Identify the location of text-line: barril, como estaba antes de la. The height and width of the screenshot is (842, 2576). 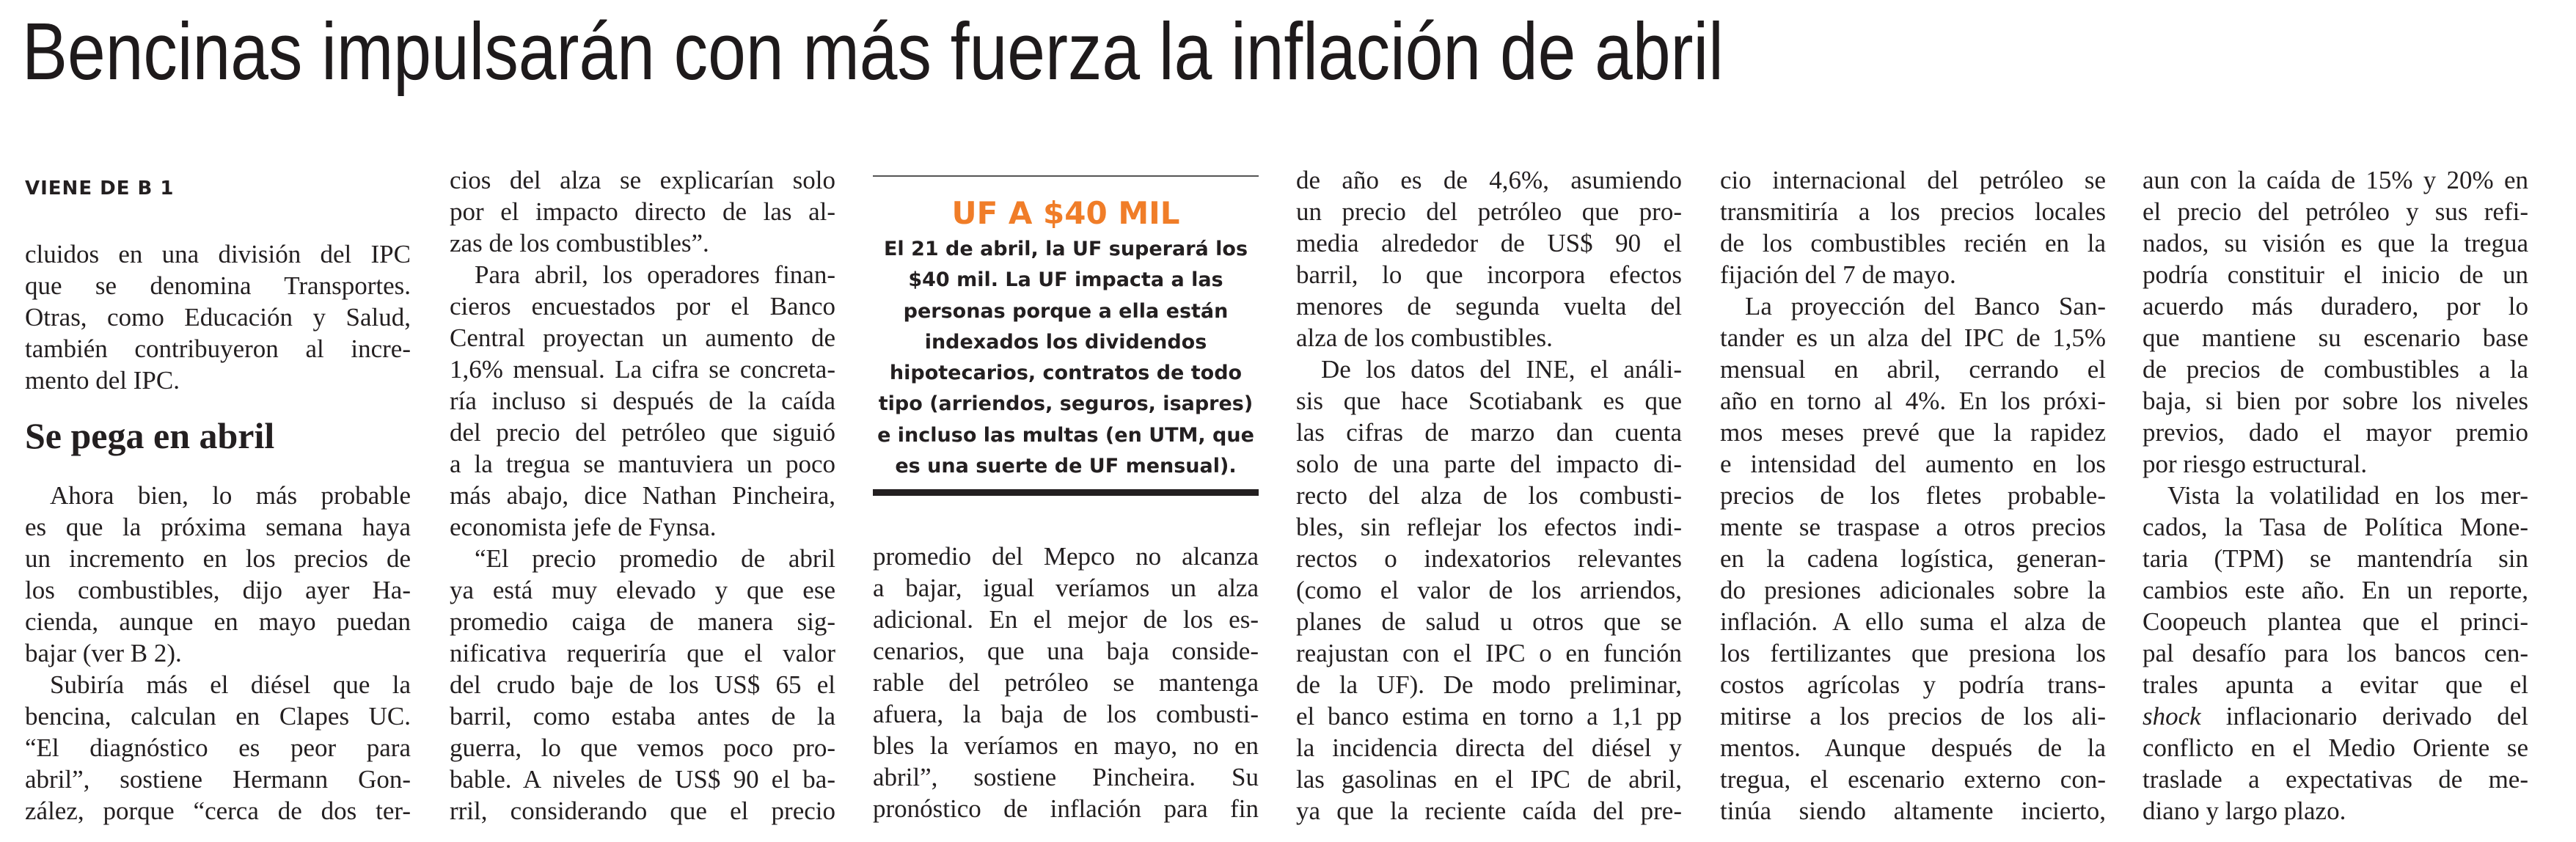
(642, 716).